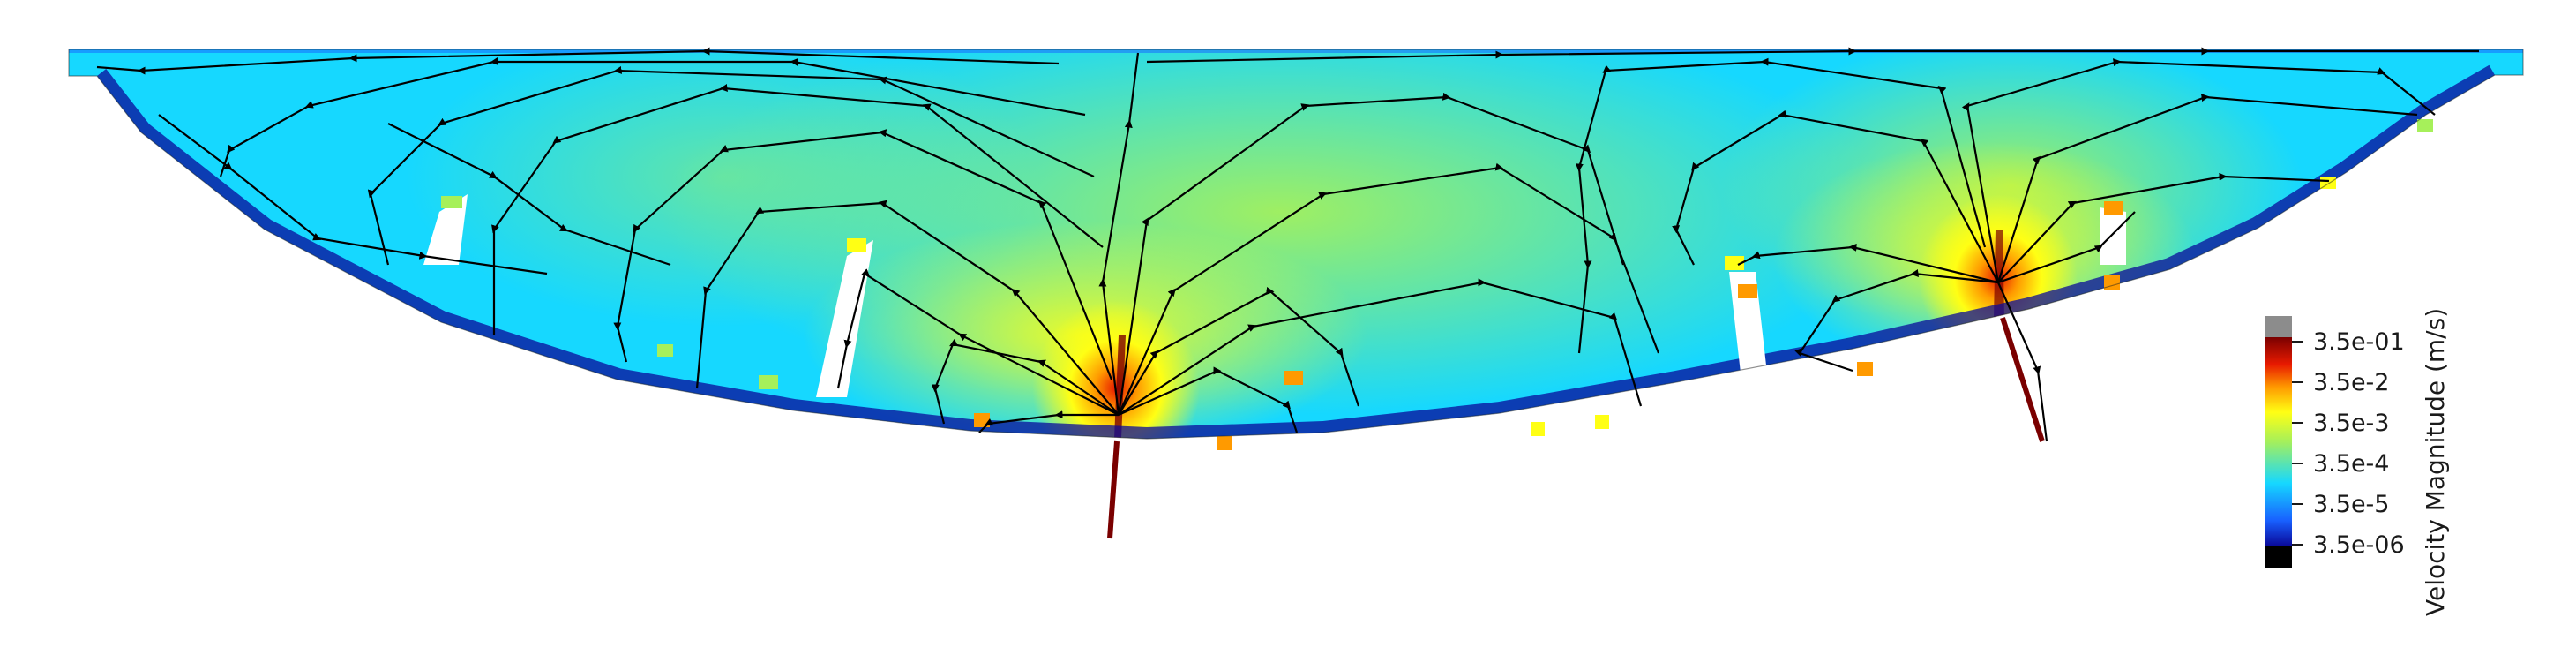 Image resolution: width=2576 pixels, height=655 pixels. I want to click on colorbar-tick-label: 3.5e-01, so click(2359, 342).